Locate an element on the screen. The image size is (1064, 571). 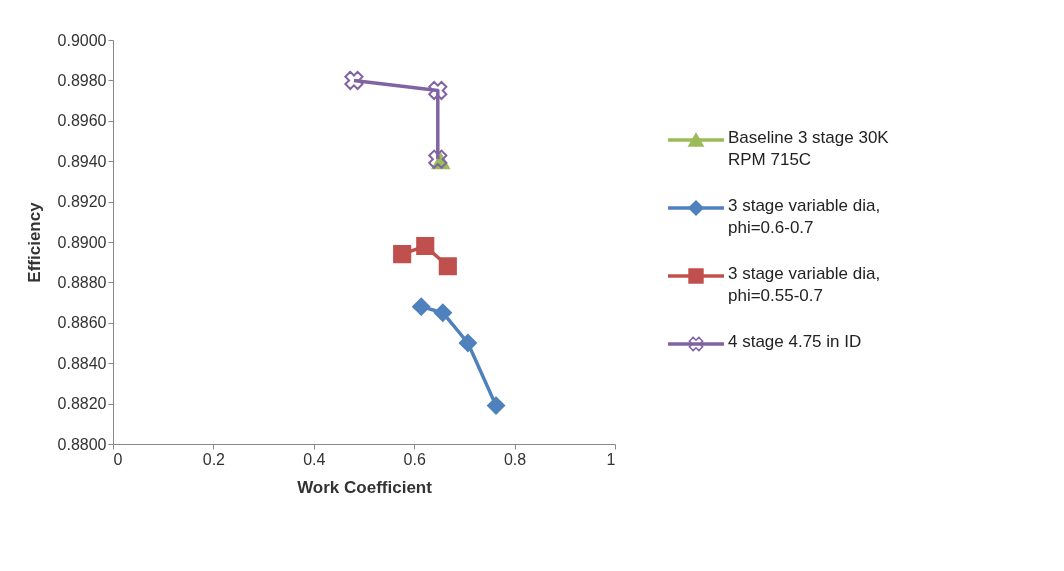
x-axis-title: Work Coefficient is located at coordinates (365, 487).